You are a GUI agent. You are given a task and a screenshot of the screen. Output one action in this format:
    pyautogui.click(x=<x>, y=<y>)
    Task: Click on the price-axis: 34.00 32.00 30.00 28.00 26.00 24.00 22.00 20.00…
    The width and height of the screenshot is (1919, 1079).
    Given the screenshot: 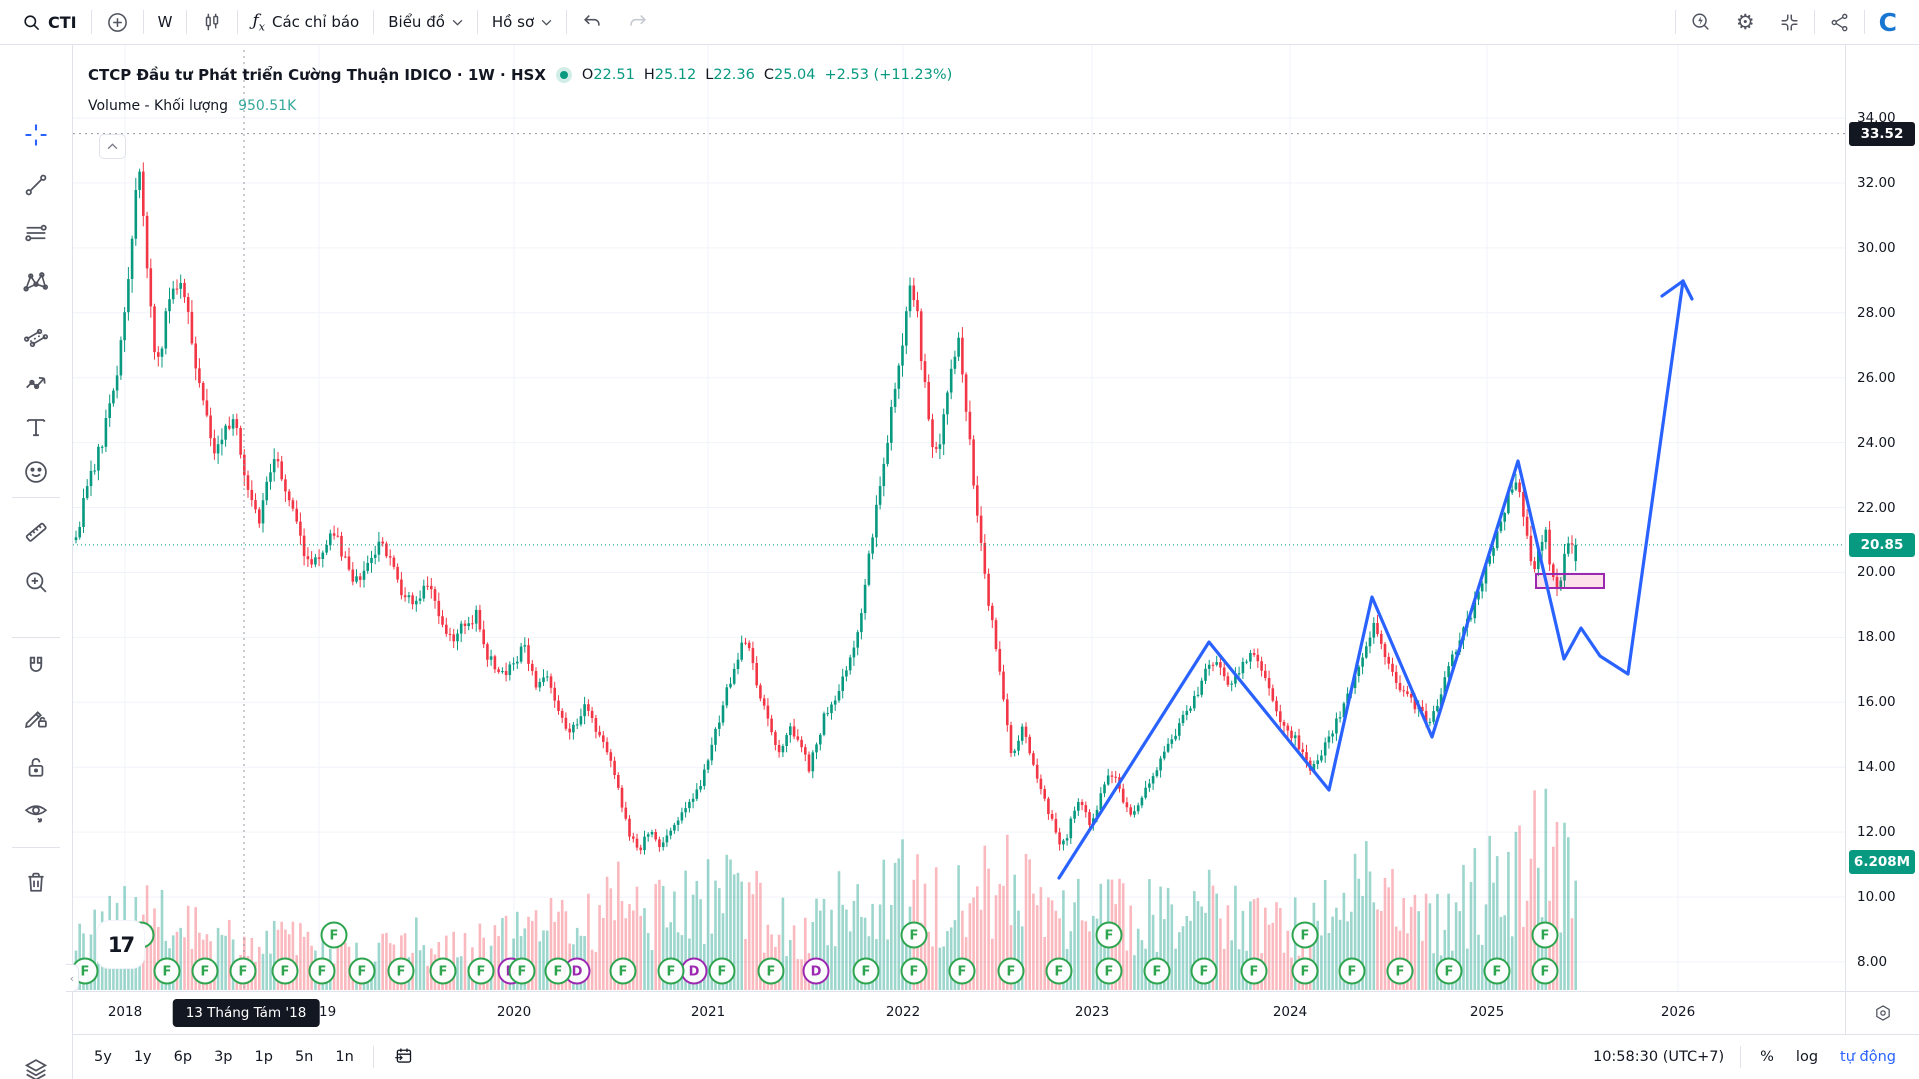 What is the action you would take?
    pyautogui.click(x=1882, y=518)
    